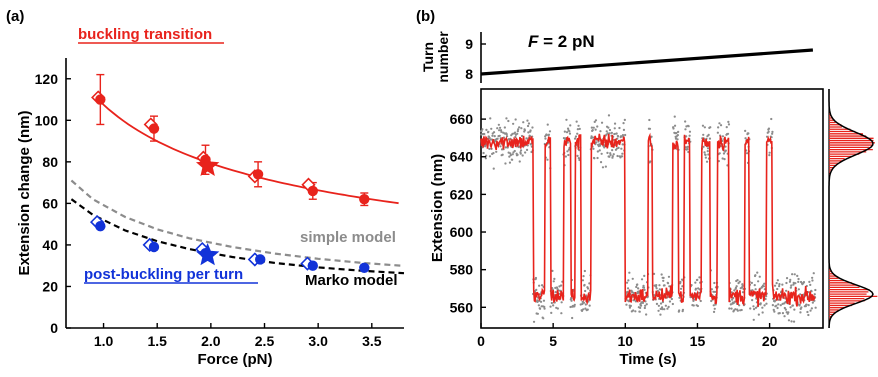 Image resolution: width=878 pixels, height=377 pixels. I want to click on force-label: F = 2 pN, so click(561, 41).